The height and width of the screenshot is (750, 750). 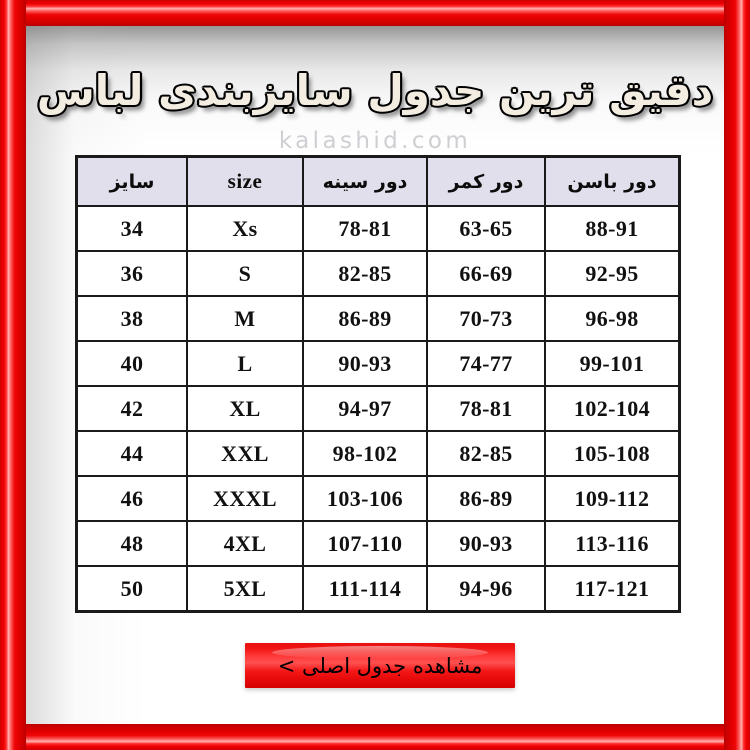 What do you see at coordinates (245, 498) in the screenshot?
I see `cell-size: XXXL` at bounding box center [245, 498].